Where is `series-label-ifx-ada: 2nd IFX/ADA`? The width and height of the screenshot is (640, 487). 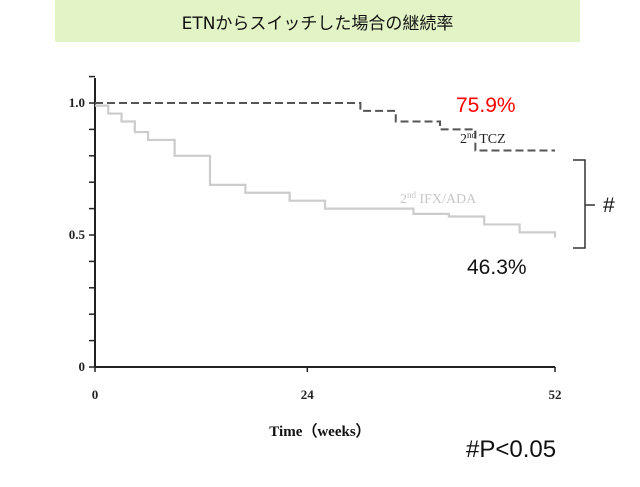 series-label-ifx-ada: 2nd IFX/ADA is located at coordinates (438, 198).